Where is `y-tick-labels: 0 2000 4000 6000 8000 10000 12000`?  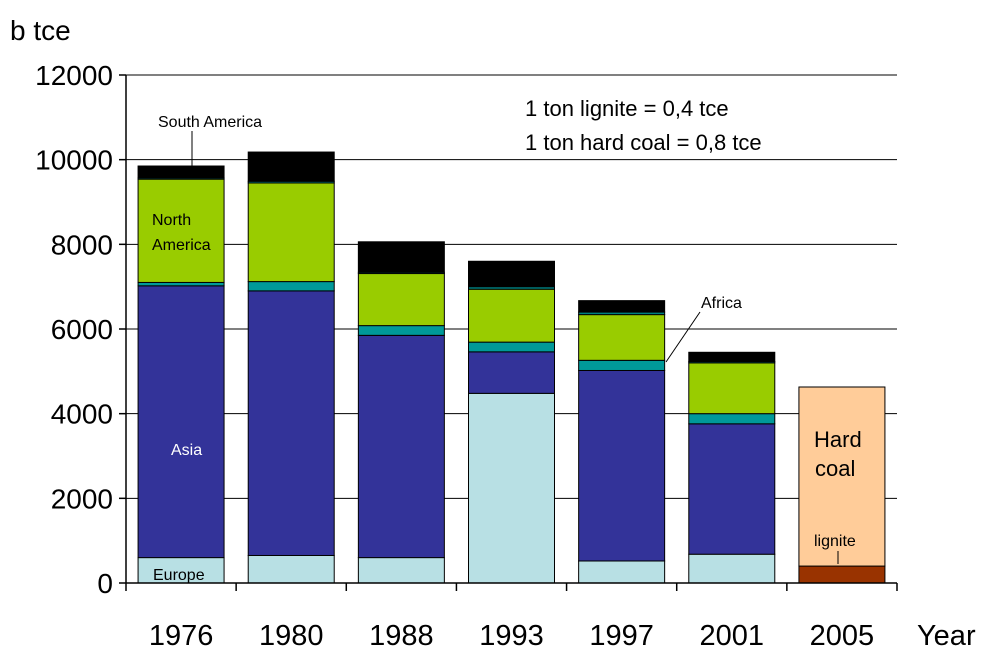 y-tick-labels: 0 2000 4000 6000 8000 10000 12000 is located at coordinates (74, 329).